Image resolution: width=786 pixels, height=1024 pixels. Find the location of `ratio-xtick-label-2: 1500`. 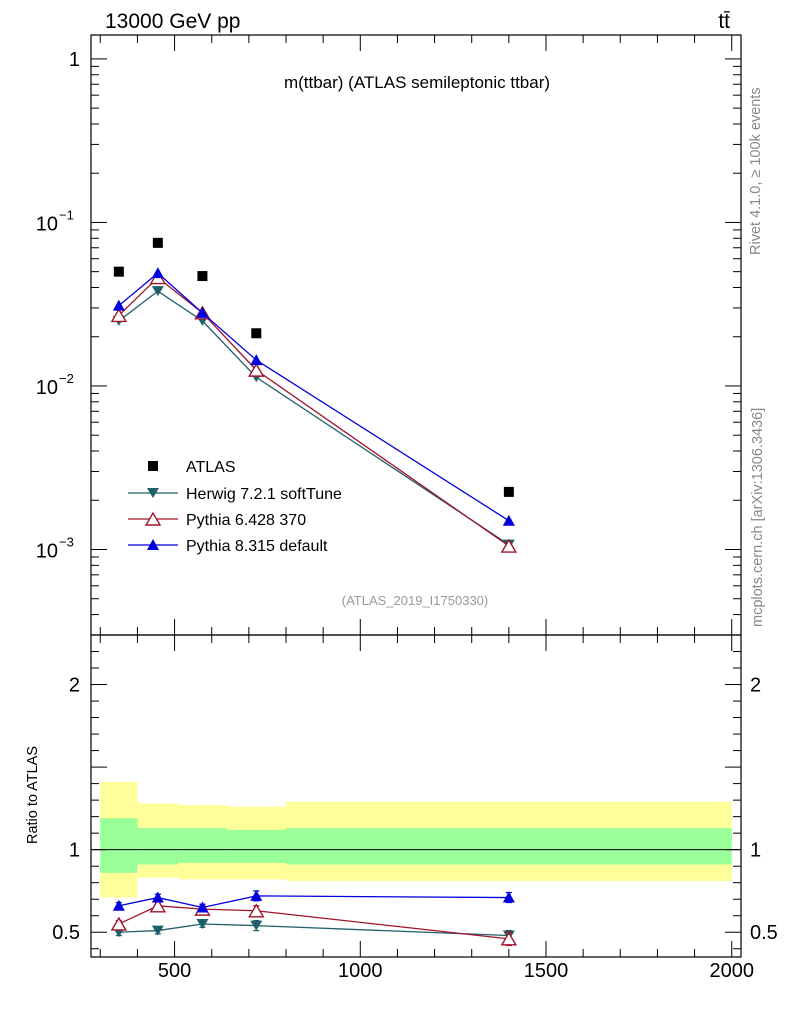

ratio-xtick-label-2: 1500 is located at coordinates (546, 971).